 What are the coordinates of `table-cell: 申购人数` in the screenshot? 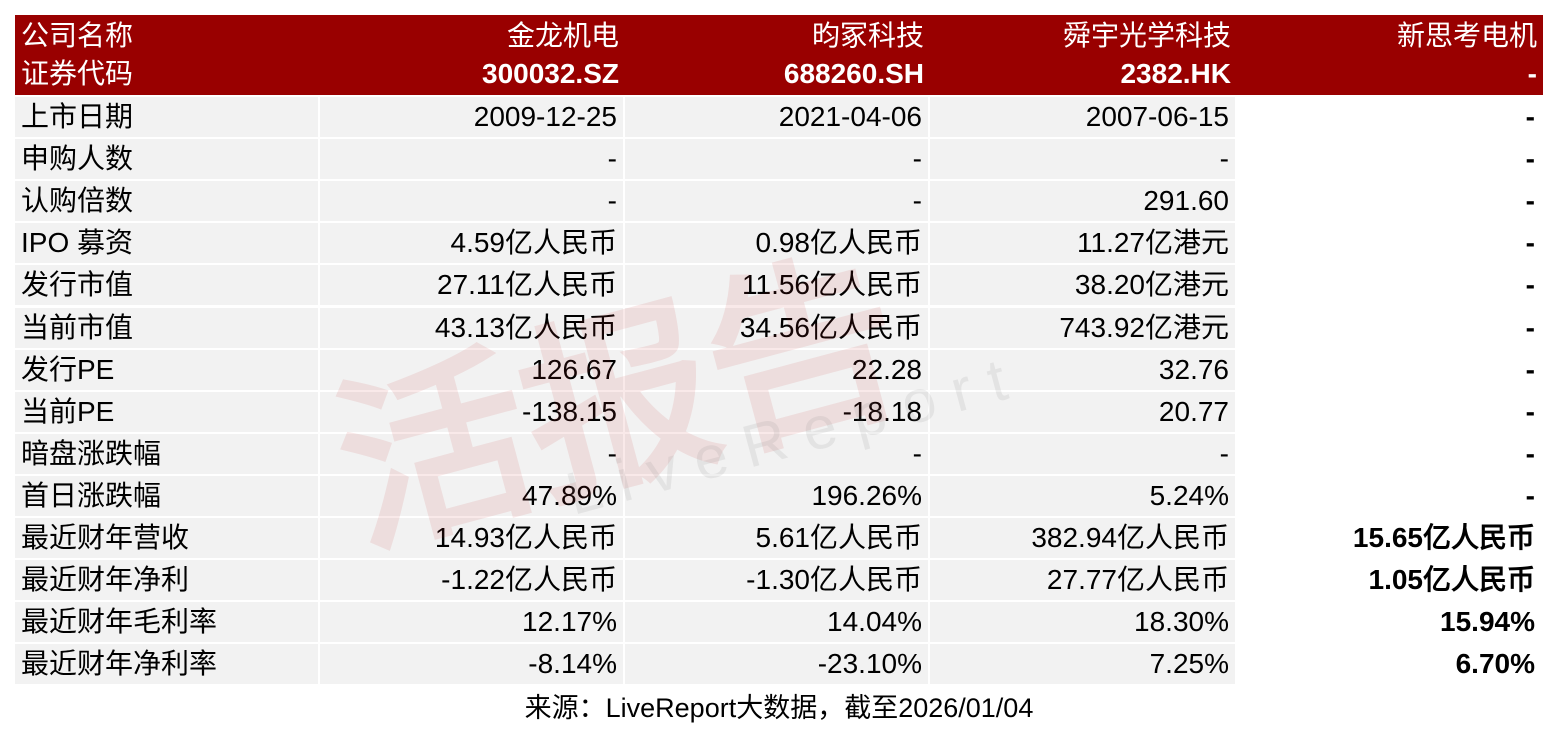 It's located at (166, 159).